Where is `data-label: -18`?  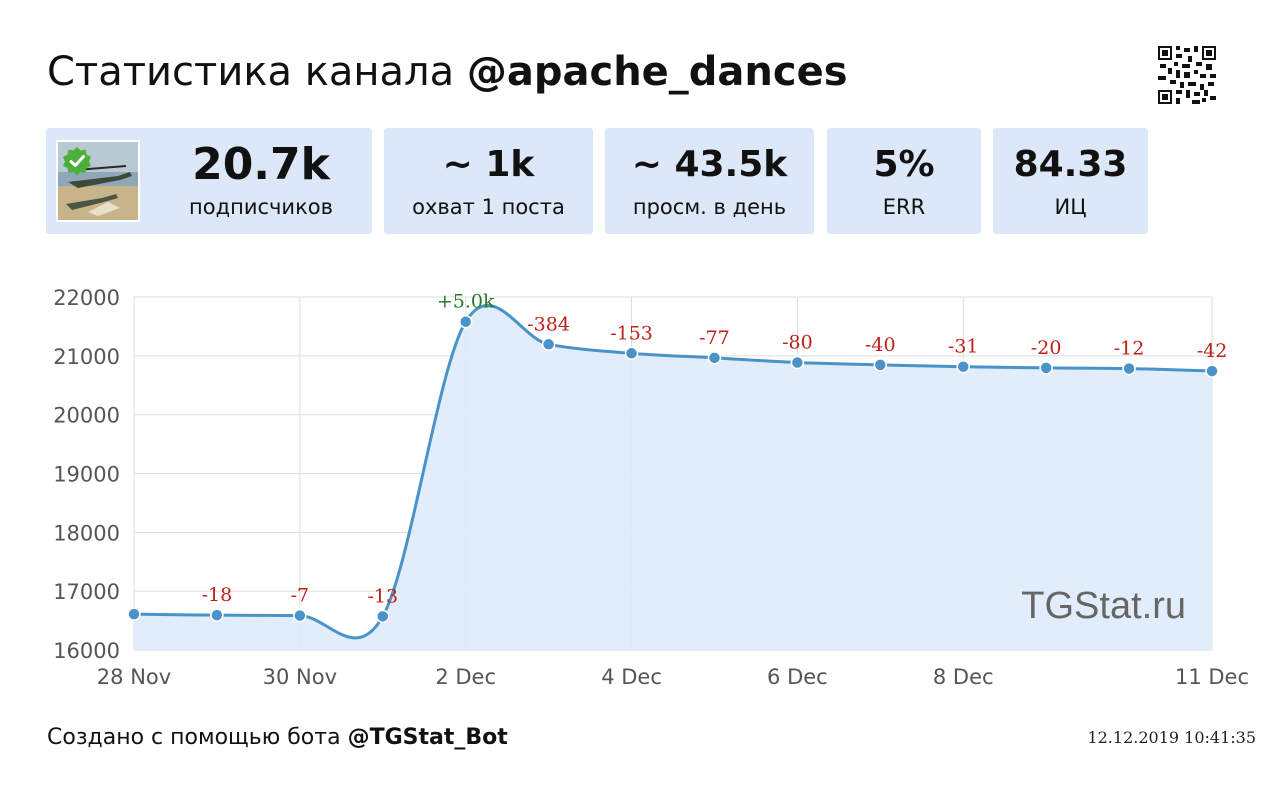 data-label: -18 is located at coordinates (217, 595).